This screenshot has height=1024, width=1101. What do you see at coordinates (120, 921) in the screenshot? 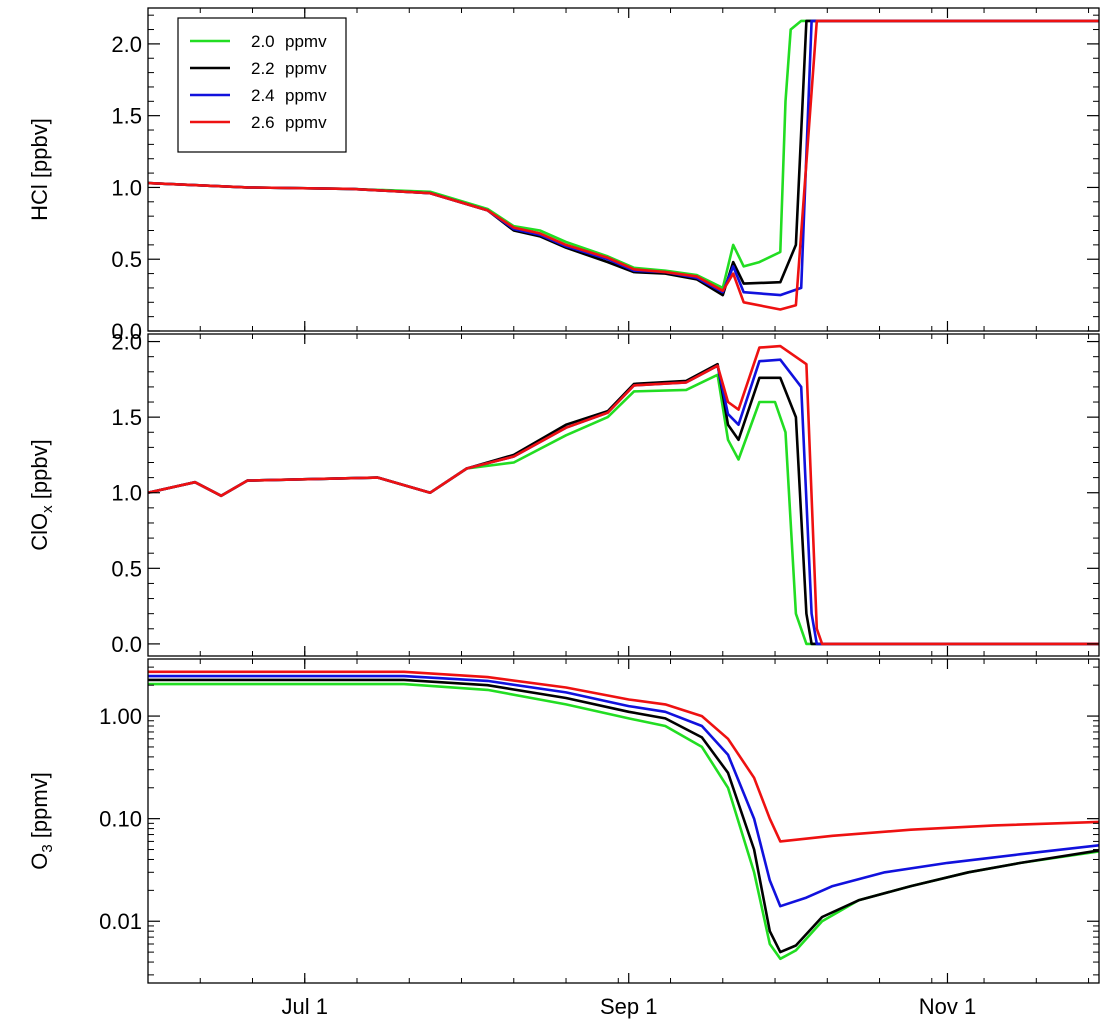
I see `y-tick-label-o3-0: 0.01` at bounding box center [120, 921].